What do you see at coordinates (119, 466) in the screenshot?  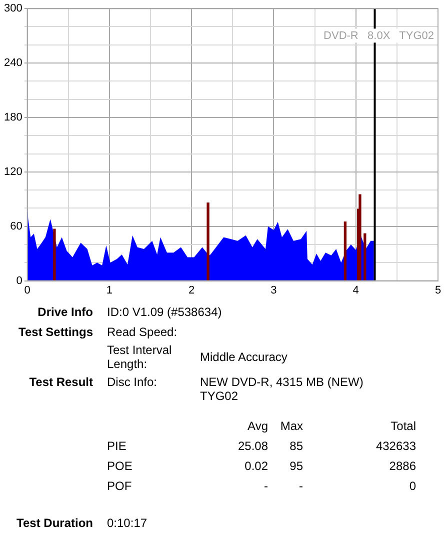 I see `text: POE` at bounding box center [119, 466].